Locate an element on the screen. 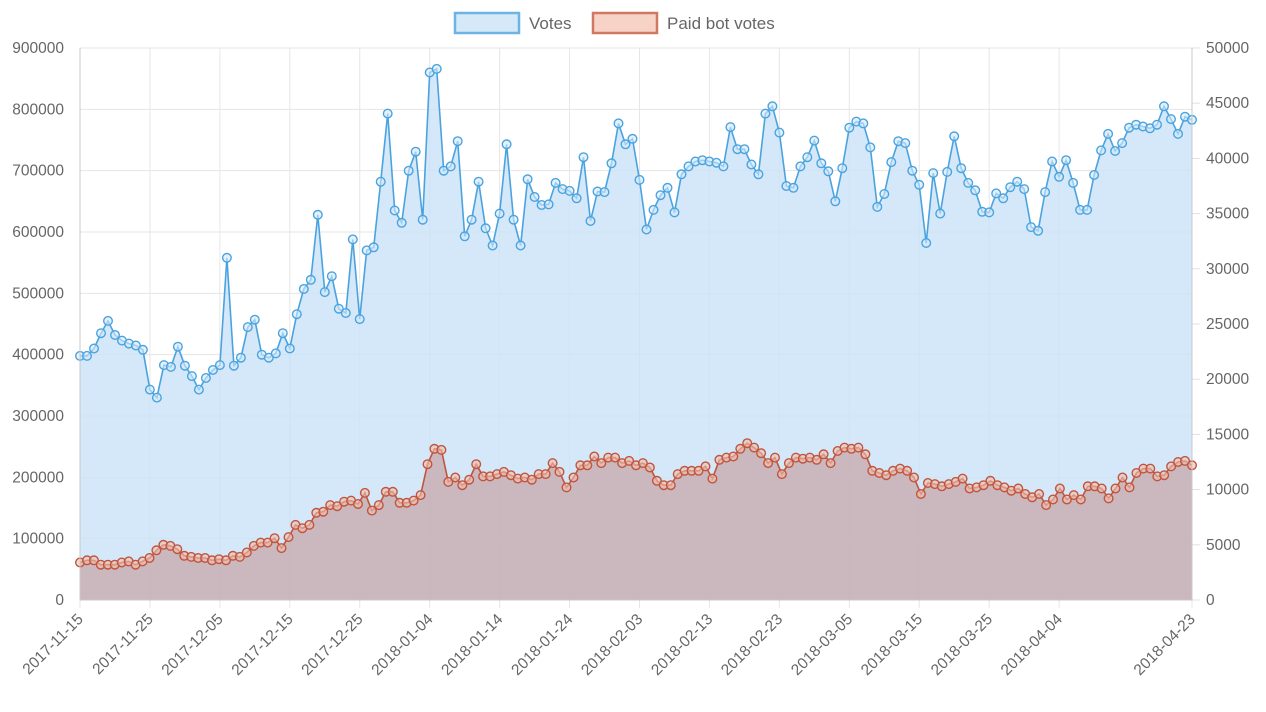 This screenshot has width=1266, height=712. y-right-tick-label: 20000 is located at coordinates (1227, 379).